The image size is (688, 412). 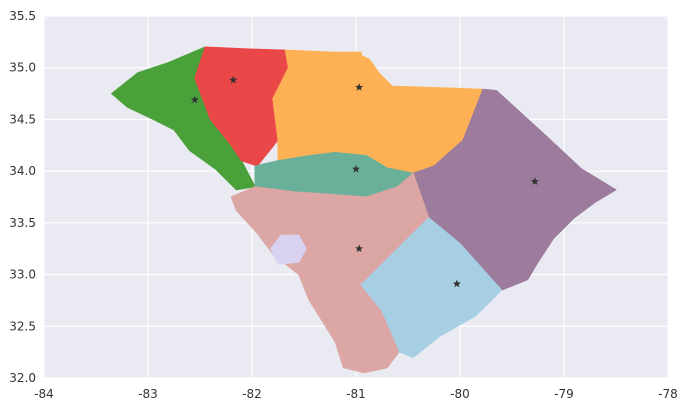 I want to click on x-tick-label: -83, so click(x=148, y=394).